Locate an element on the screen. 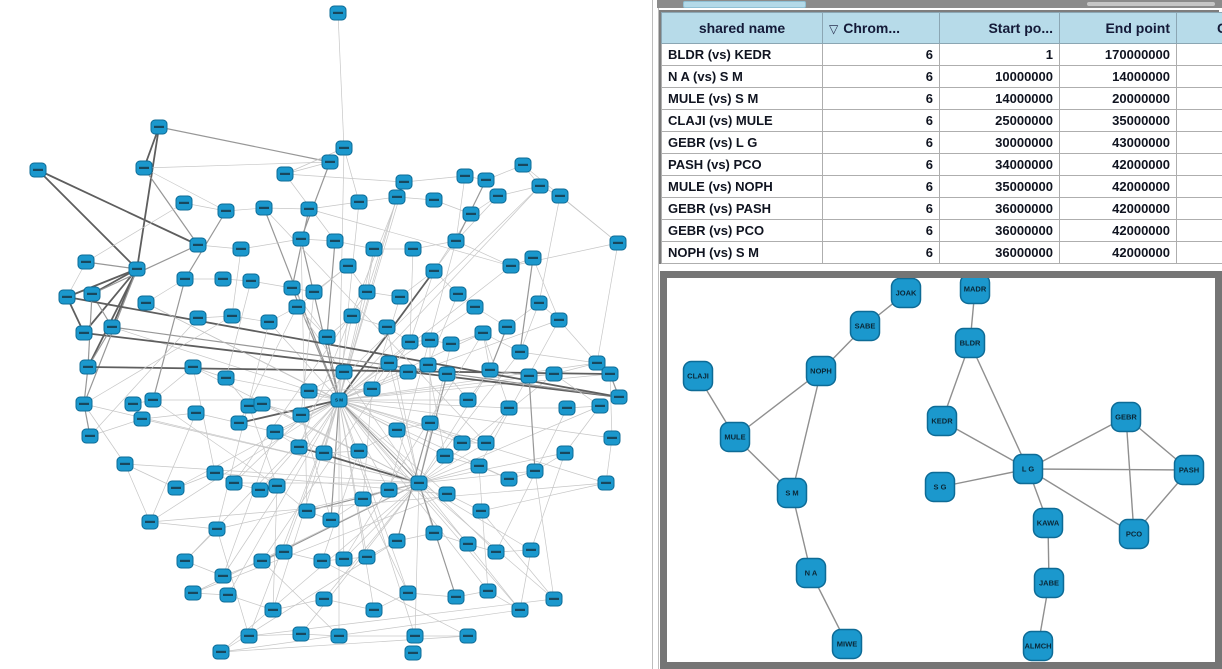 This screenshot has width=1222, height=669. scrollbar-gray-thumb is located at coordinates (1151, 4).